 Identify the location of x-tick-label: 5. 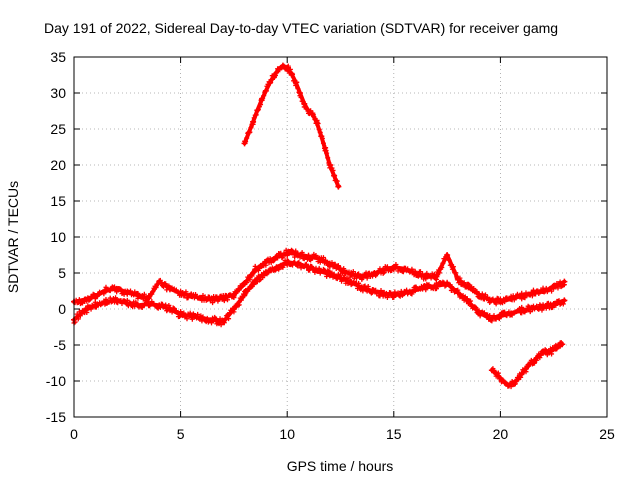
(181, 434).